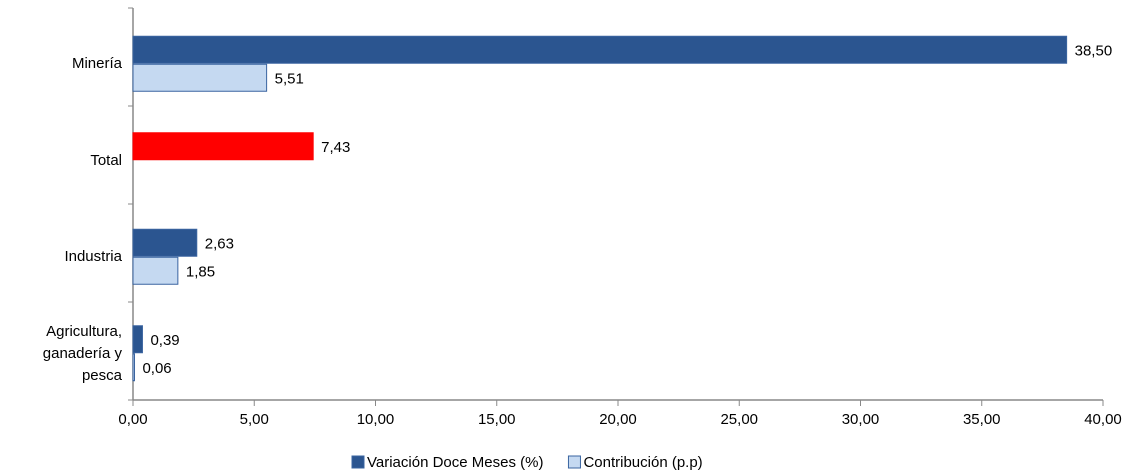 This screenshot has width=1129, height=472. Describe the element at coordinates (1094, 51) in the screenshot. I see `data-label: 38,50` at that location.